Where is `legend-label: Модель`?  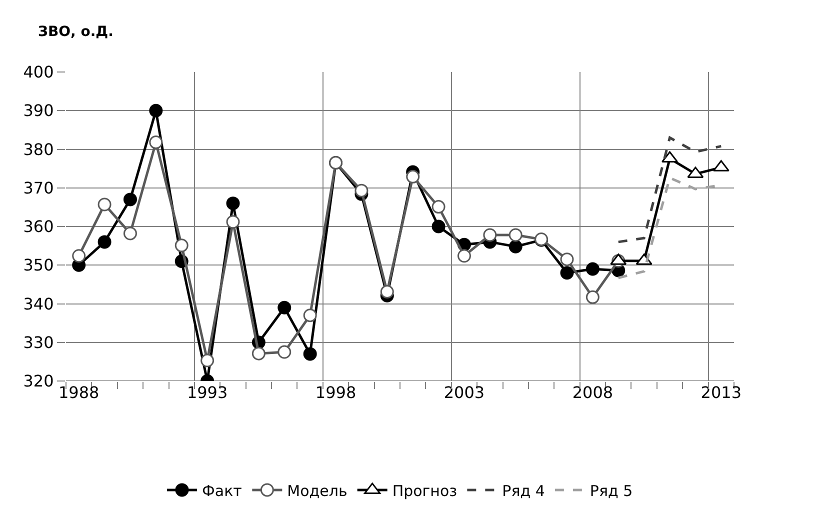 legend-label: Модель is located at coordinates (317, 491).